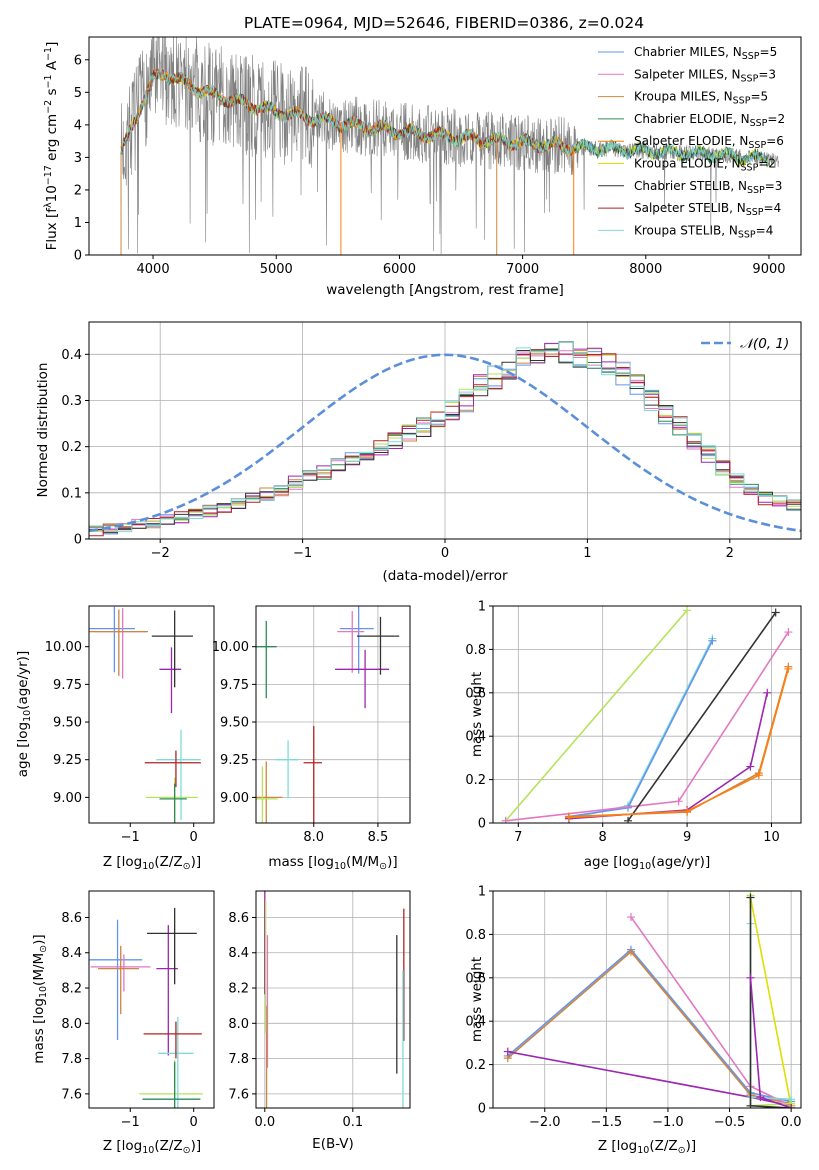 The image size is (819, 1170). What do you see at coordinates (607, 1122) in the screenshot?
I see `x-tick-label: −1.5` at bounding box center [607, 1122].